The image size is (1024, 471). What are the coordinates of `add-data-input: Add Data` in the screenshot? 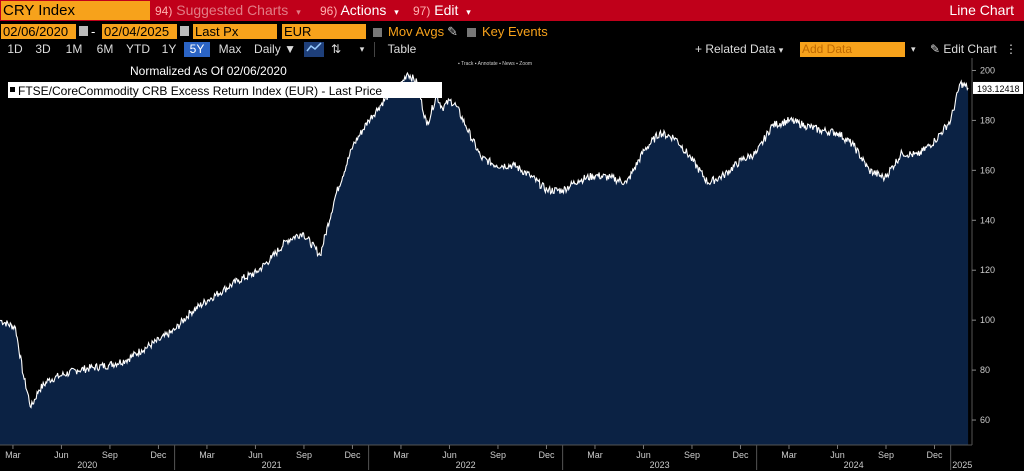 It's located at (852, 49).